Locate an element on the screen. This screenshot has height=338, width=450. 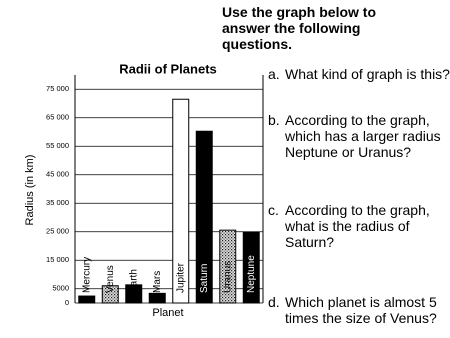
question: a. What kind of graph is this? is located at coordinates (359, 74).